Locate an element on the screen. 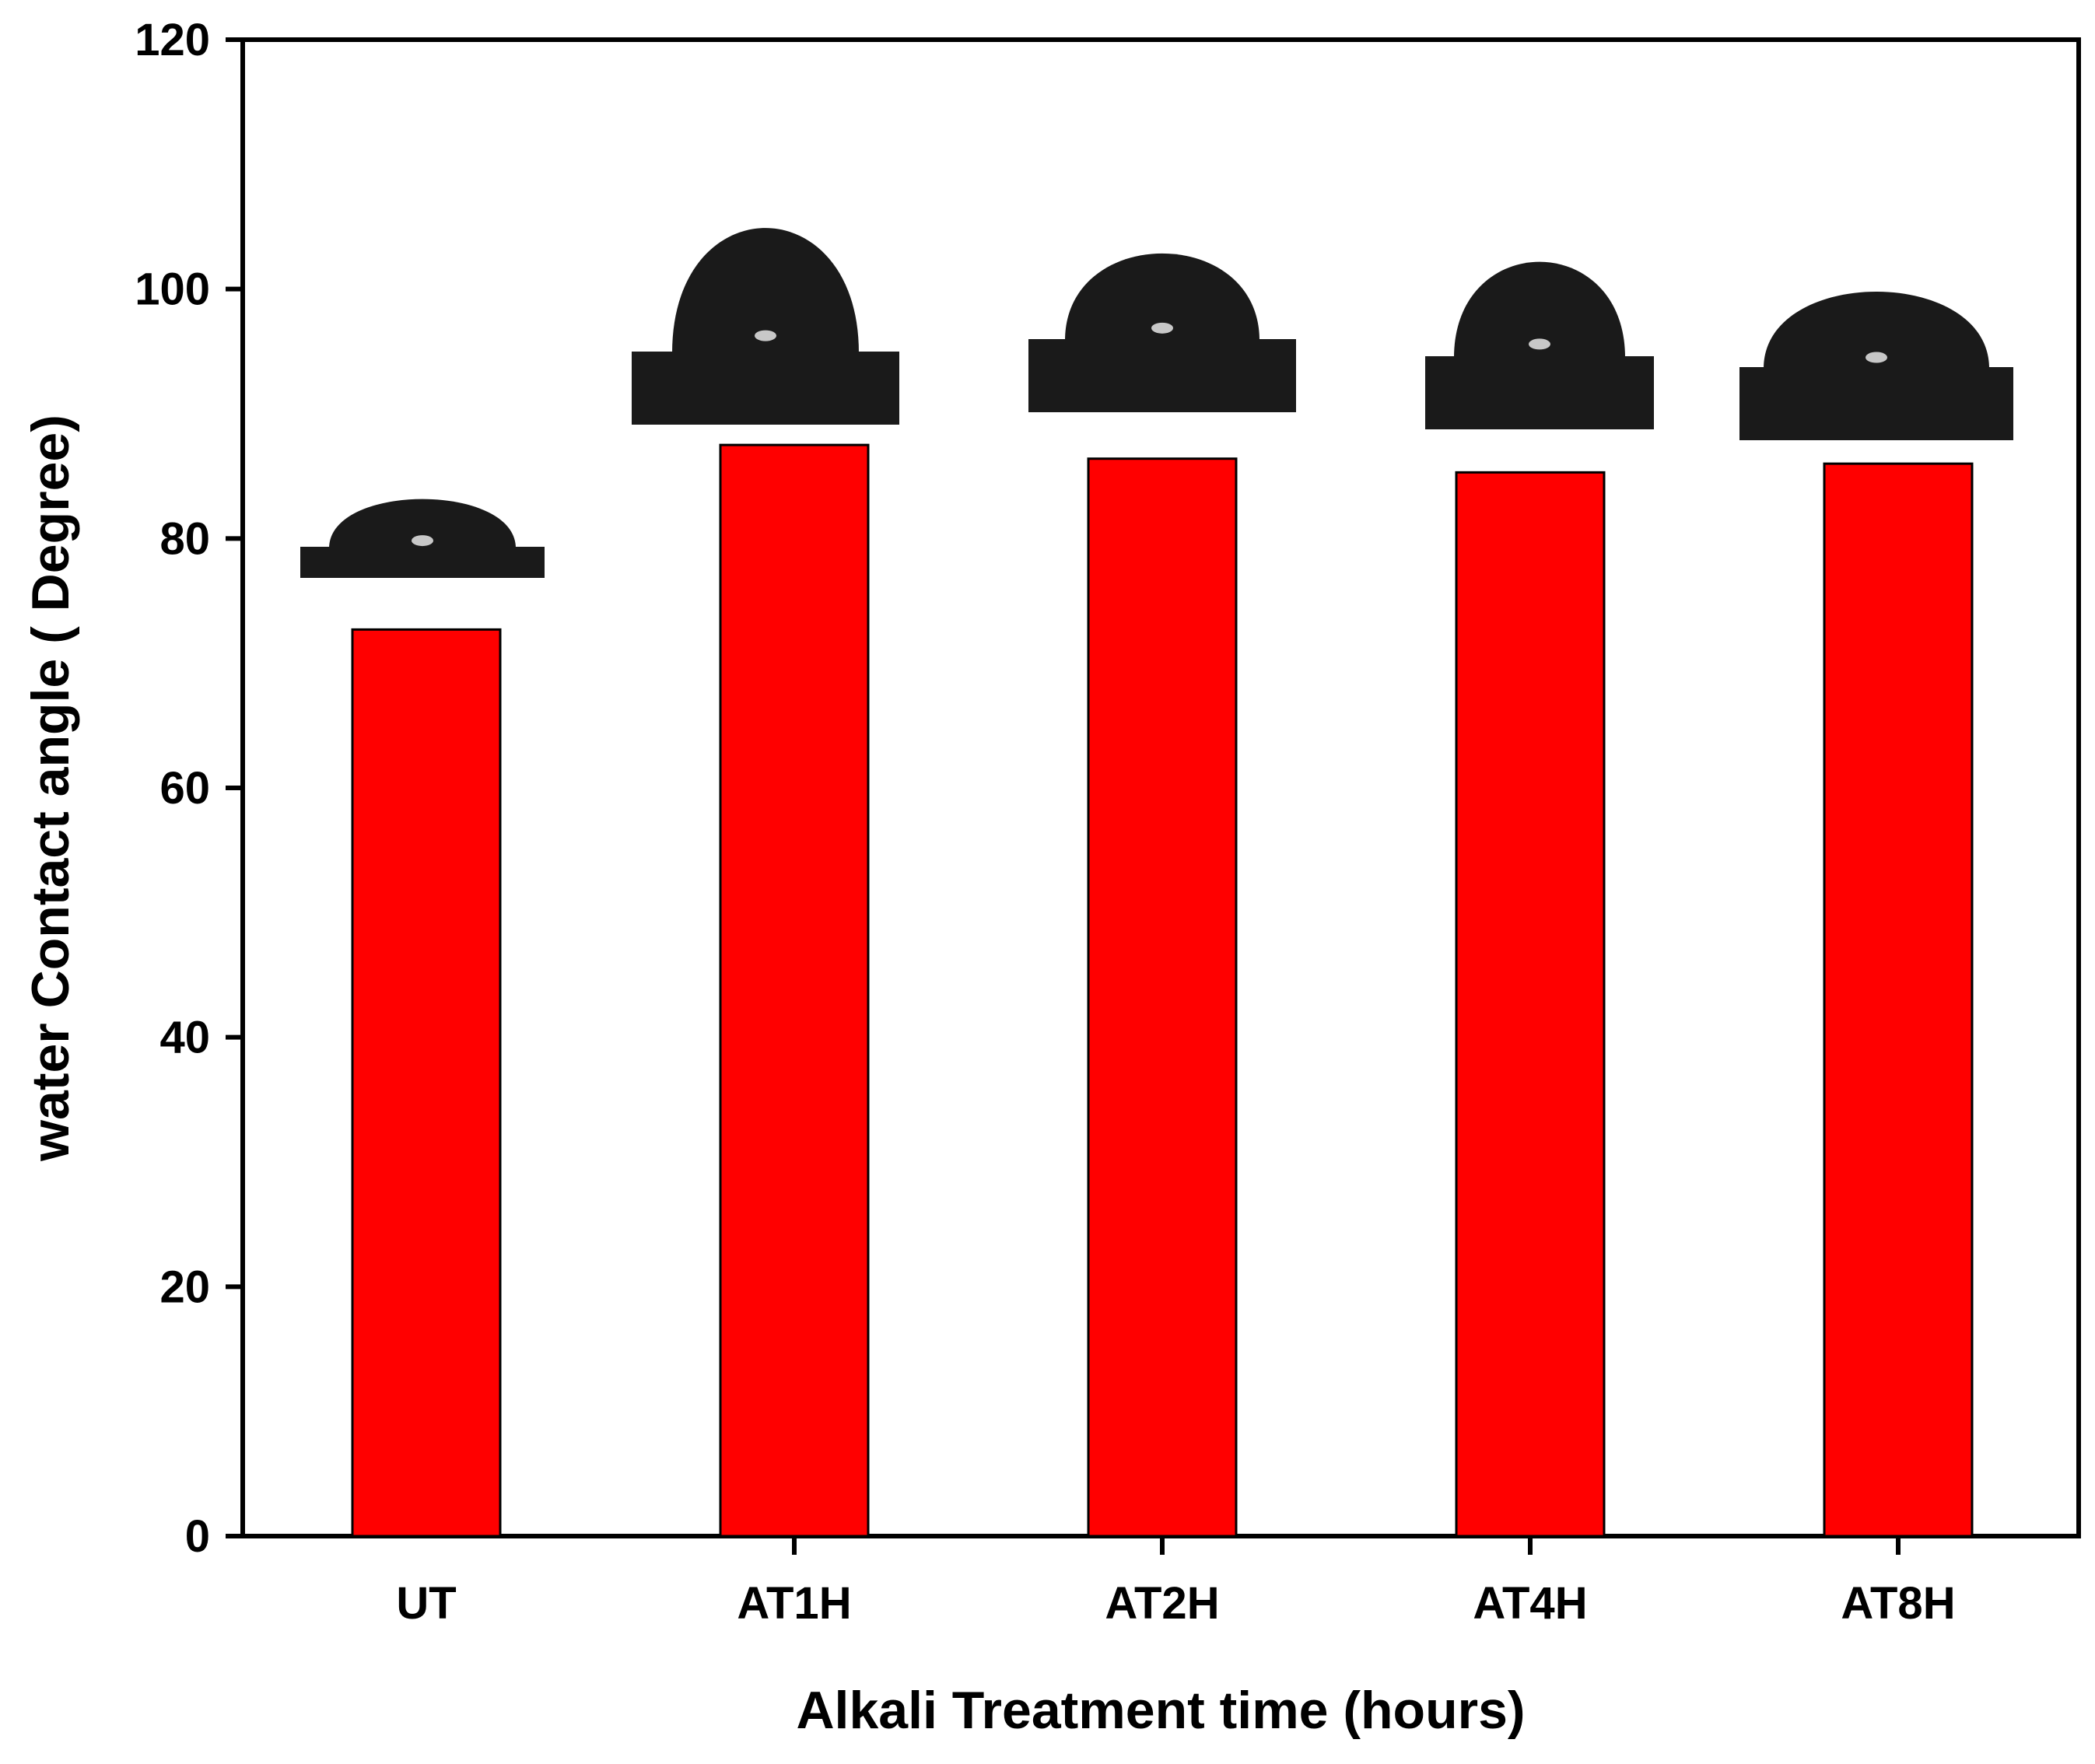 The image size is (2095, 1764). x-axis-title: Alkali Treatment time (hours) is located at coordinates (1160, 1710).